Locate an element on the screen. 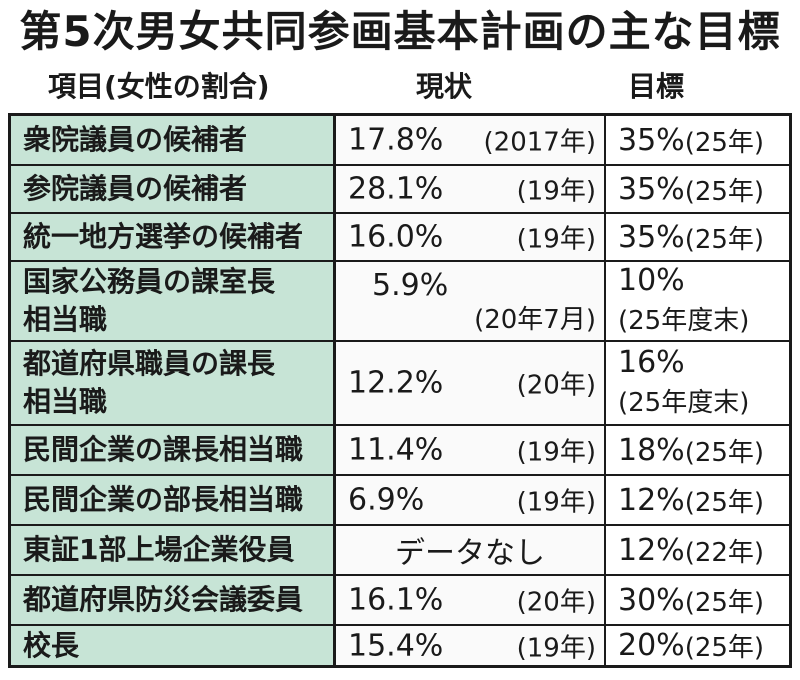  row-target: 18% (25年) is located at coordinates (697, 450).